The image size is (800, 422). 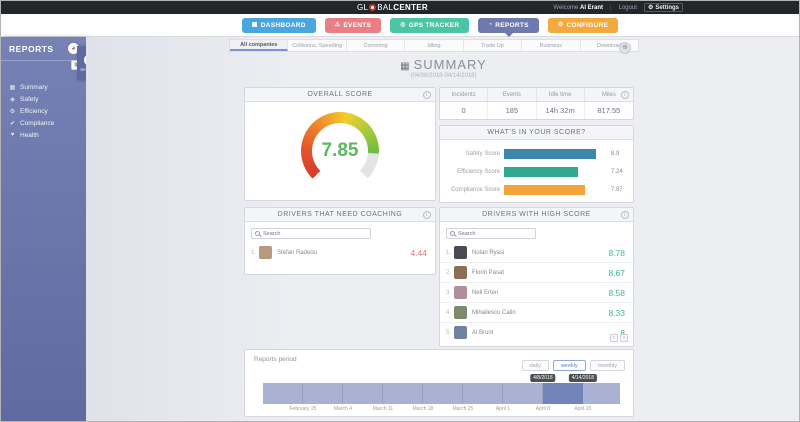 What do you see at coordinates (340, 94) in the screenshot?
I see `panel-title: OVERALL SCORE` at bounding box center [340, 94].